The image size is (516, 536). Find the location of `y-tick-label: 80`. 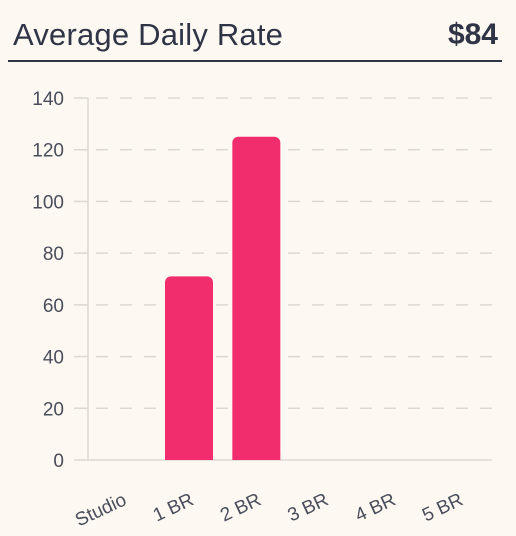

y-tick-label: 80 is located at coordinates (53, 254).